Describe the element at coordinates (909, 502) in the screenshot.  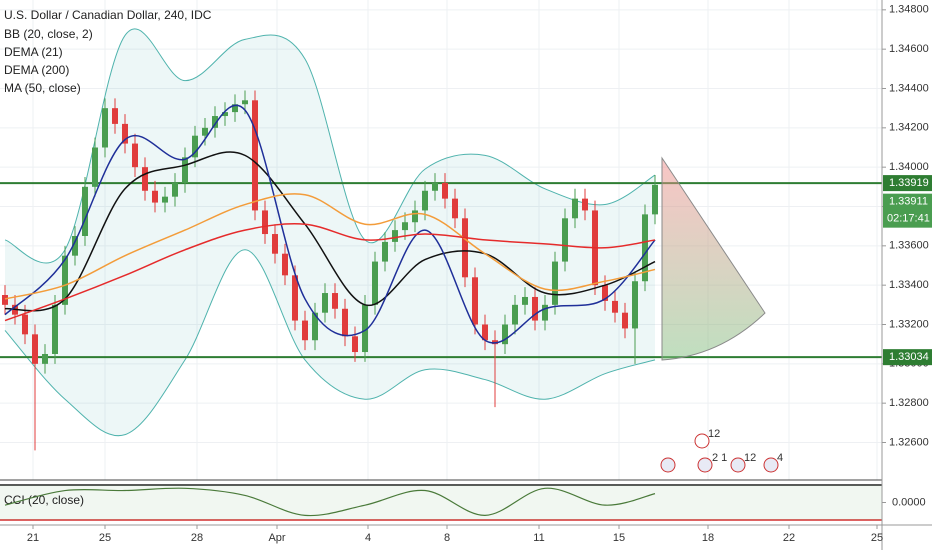
I see `cci-tick-label: 0.0000` at that location.